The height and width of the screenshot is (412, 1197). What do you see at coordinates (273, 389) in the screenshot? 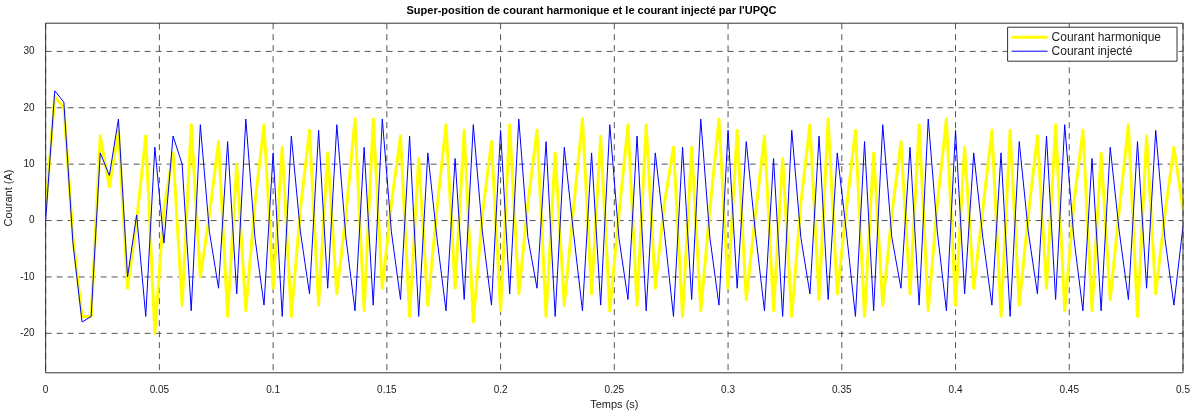
I see `x-tick-label: 0.1` at bounding box center [273, 389].